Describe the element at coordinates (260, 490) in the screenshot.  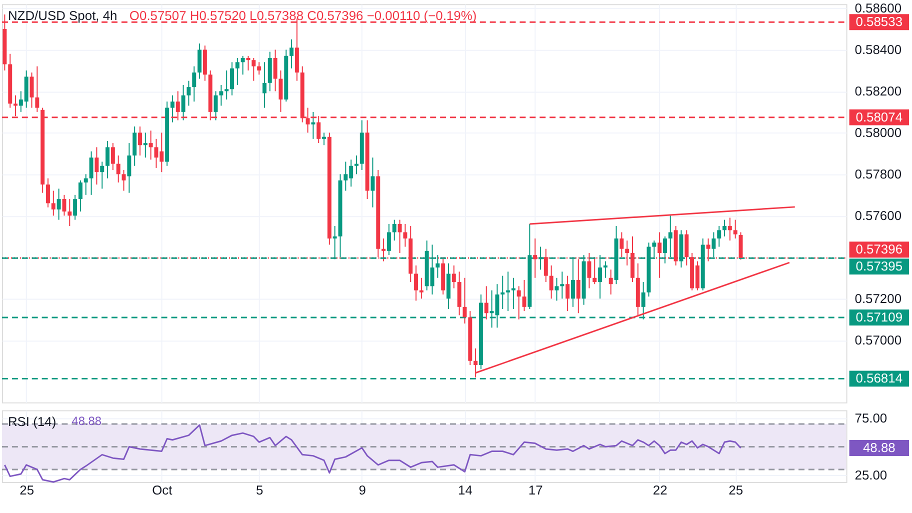
I see `x-tick-label: 5` at that location.